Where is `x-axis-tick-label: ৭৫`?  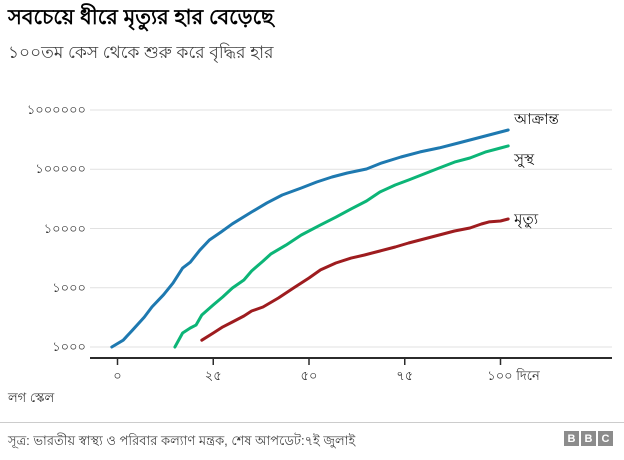 x-axis-tick-label: ৭৫ is located at coordinates (405, 375).